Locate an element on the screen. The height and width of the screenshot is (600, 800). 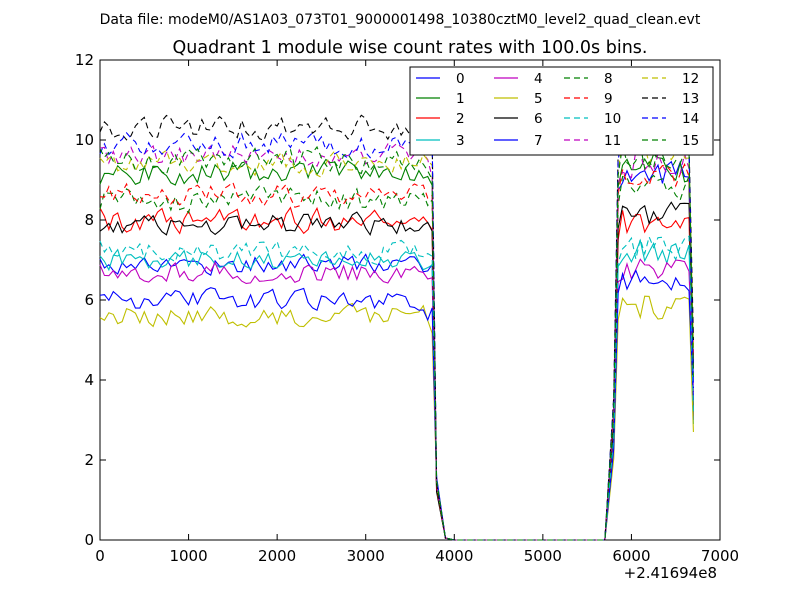
legend-label-7: 7 is located at coordinates (538, 141).